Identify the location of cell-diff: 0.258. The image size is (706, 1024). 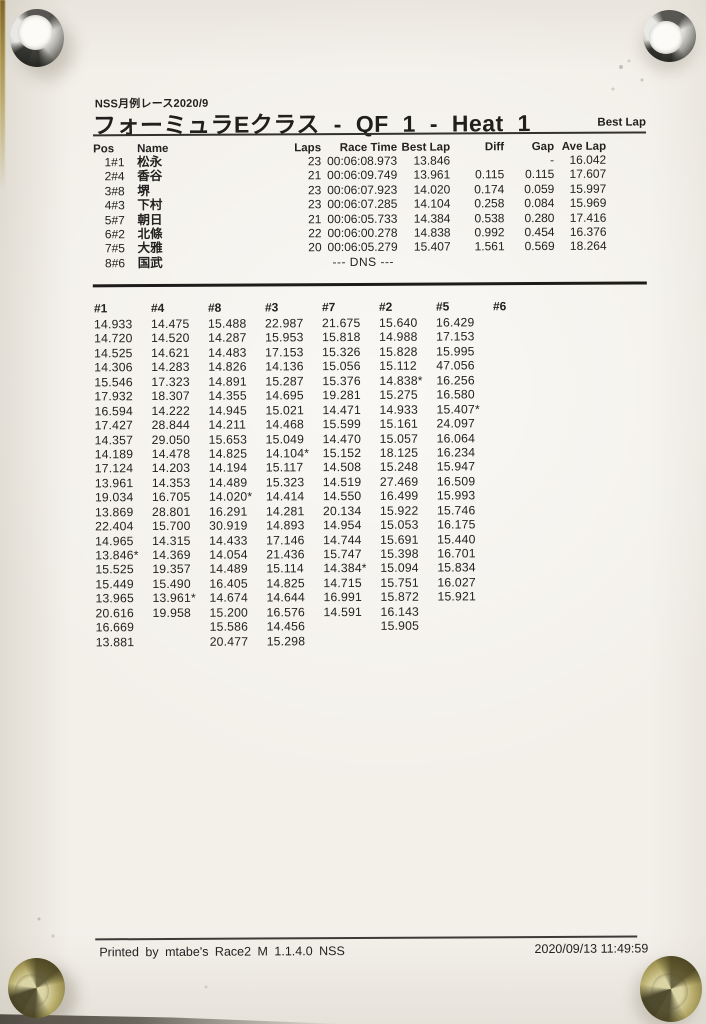
(489, 203).